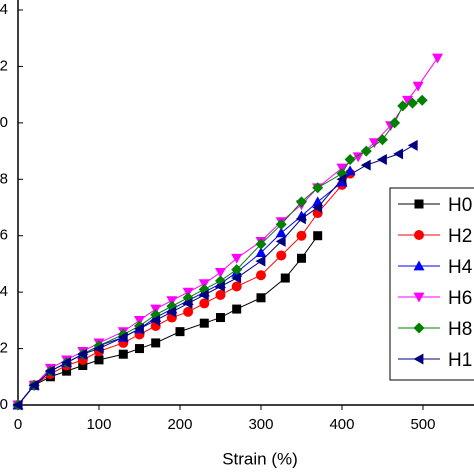 The image size is (474, 474). I want to click on legend-label: H8, so click(460, 329).